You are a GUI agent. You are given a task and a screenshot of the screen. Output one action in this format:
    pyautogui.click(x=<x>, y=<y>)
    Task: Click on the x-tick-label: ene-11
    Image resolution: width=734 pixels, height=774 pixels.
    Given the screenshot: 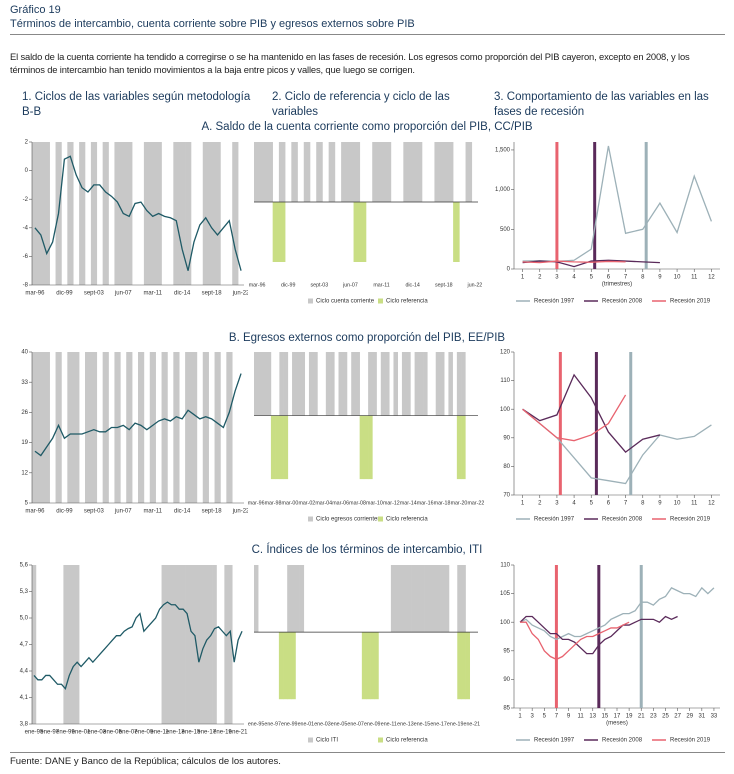 What is the action you would take?
    pyautogui.click(x=159, y=733)
    